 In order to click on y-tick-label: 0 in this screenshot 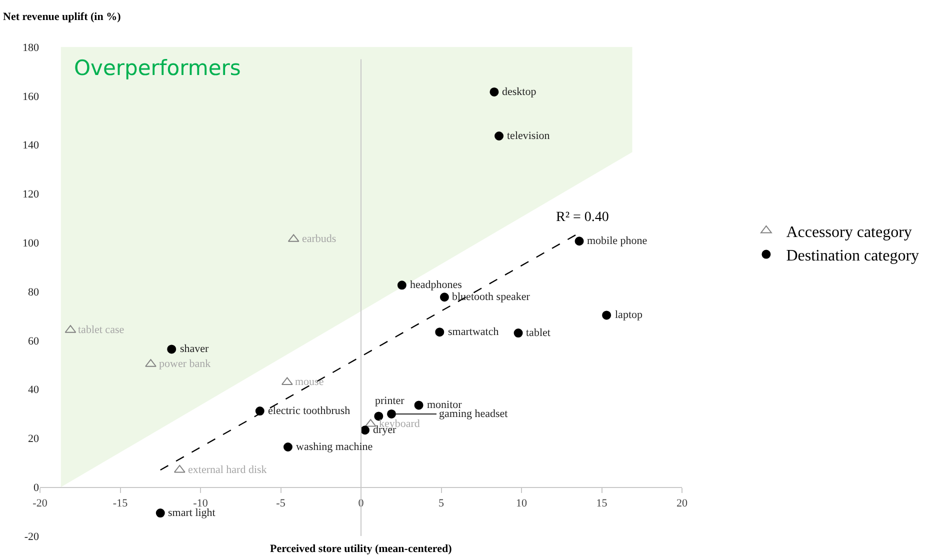, I will do `click(37, 488)`.